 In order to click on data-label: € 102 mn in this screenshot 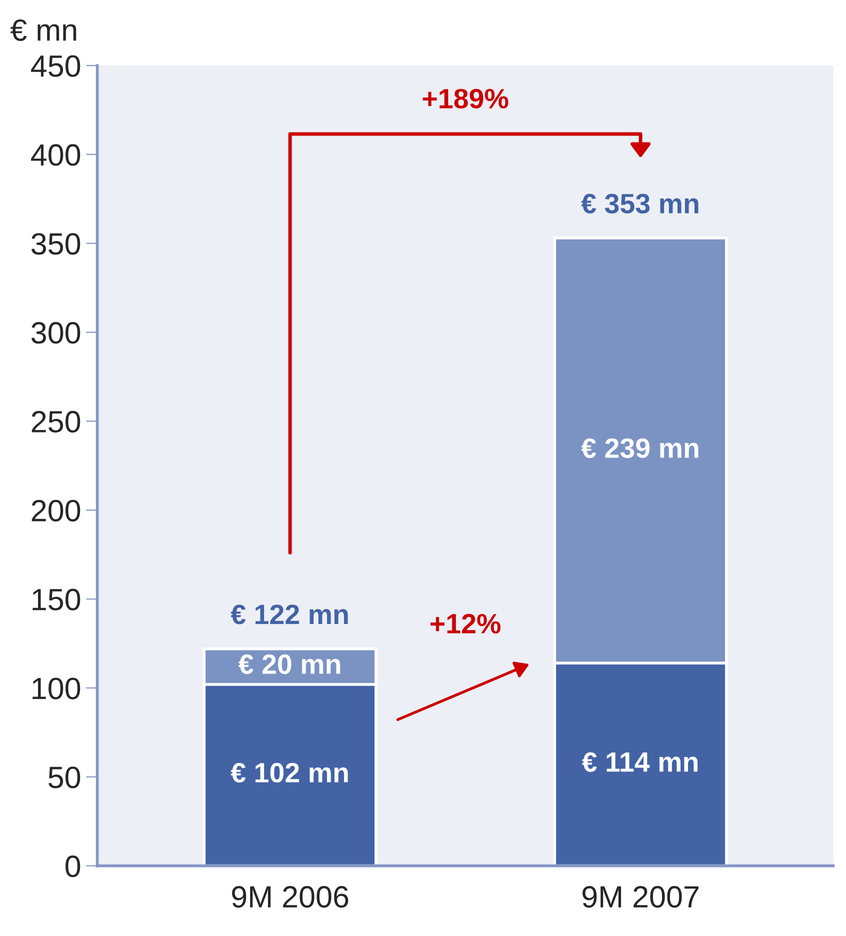, I will do `click(289, 772)`.